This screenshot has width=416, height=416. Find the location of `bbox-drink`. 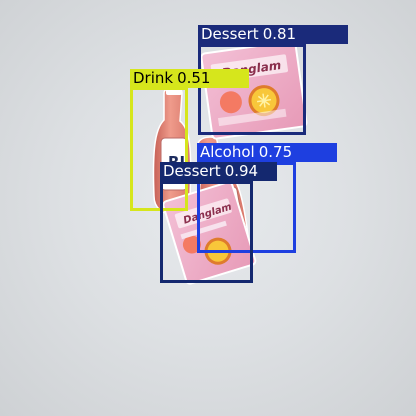

bbox-drink is located at coordinates (159, 149).